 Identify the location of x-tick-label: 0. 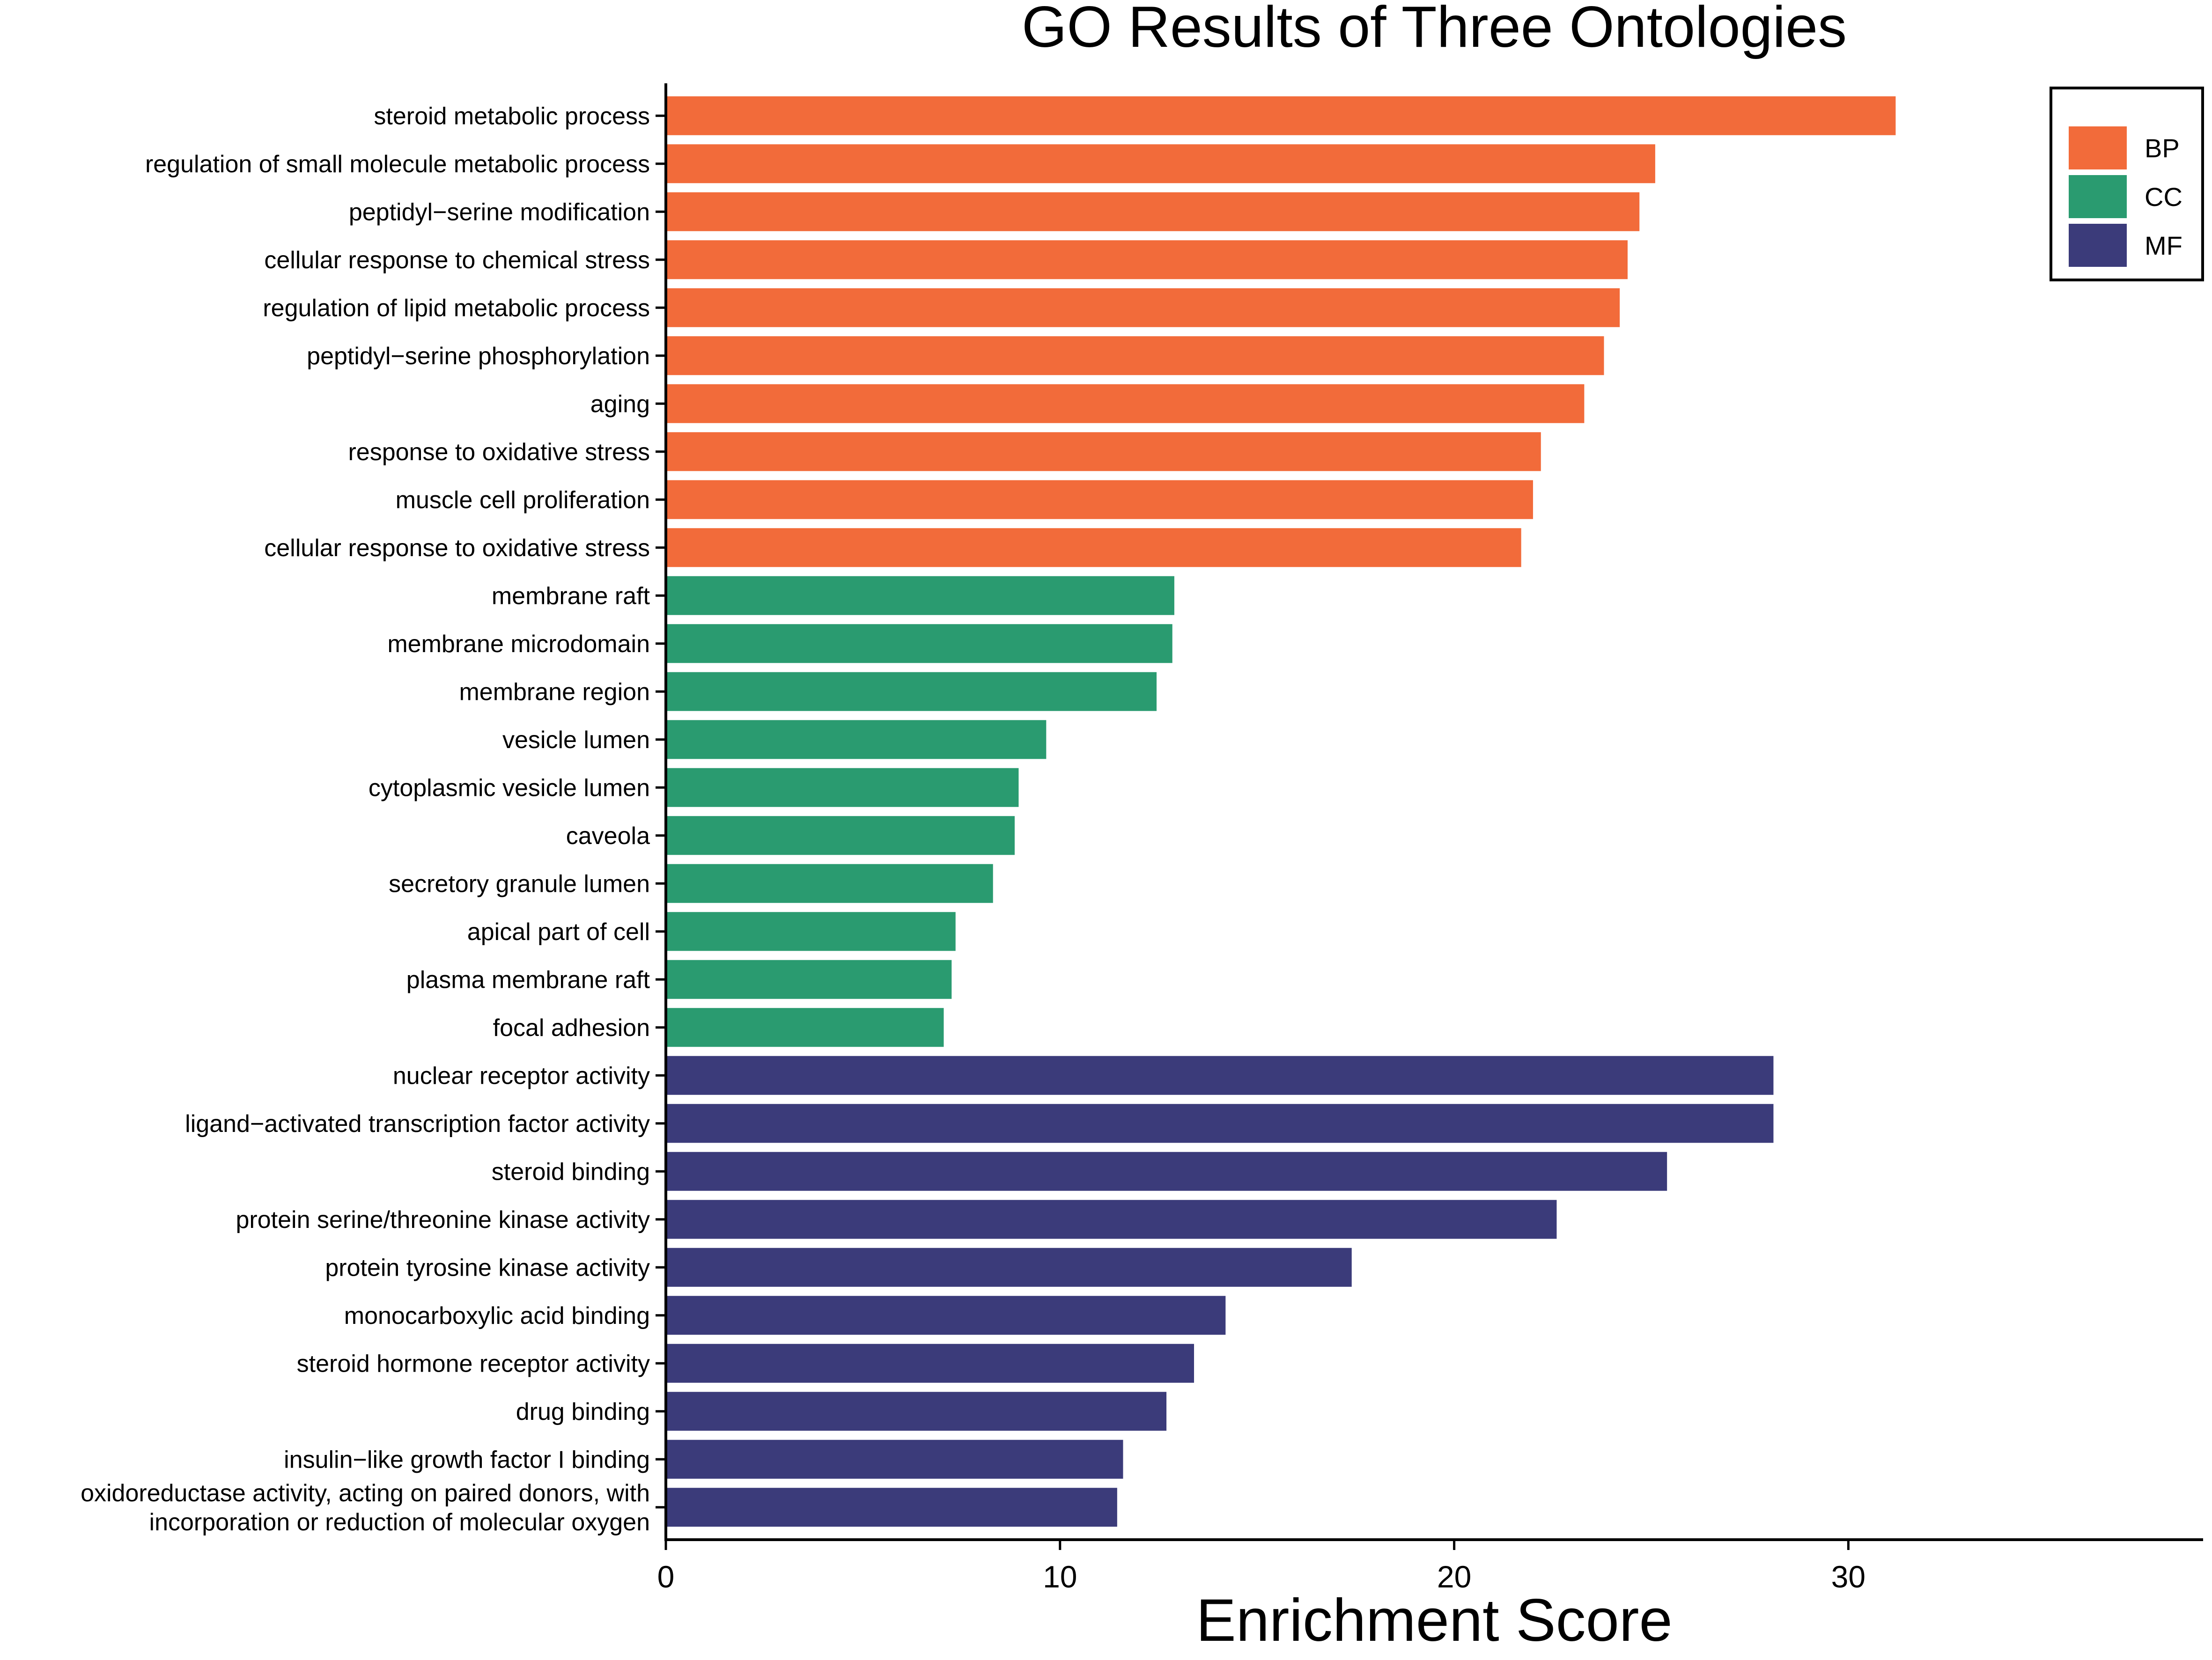
(666, 1576).